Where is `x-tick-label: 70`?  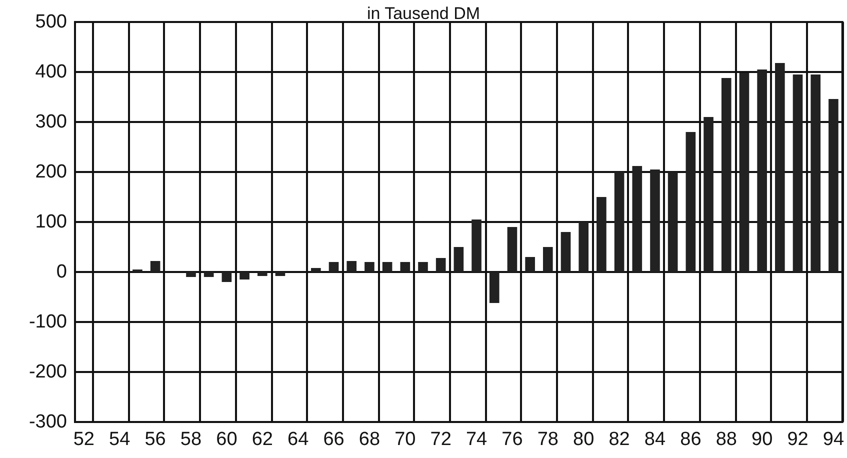
x-tick-label: 70 is located at coordinates (405, 439).